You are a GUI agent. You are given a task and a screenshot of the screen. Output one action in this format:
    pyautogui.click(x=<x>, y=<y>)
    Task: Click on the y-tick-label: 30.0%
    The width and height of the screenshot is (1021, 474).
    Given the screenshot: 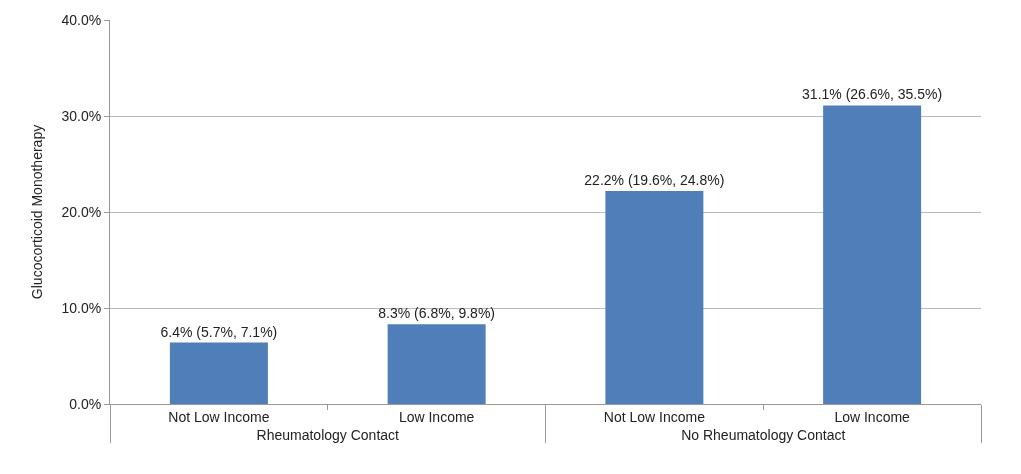 What is the action you would take?
    pyautogui.click(x=81, y=115)
    